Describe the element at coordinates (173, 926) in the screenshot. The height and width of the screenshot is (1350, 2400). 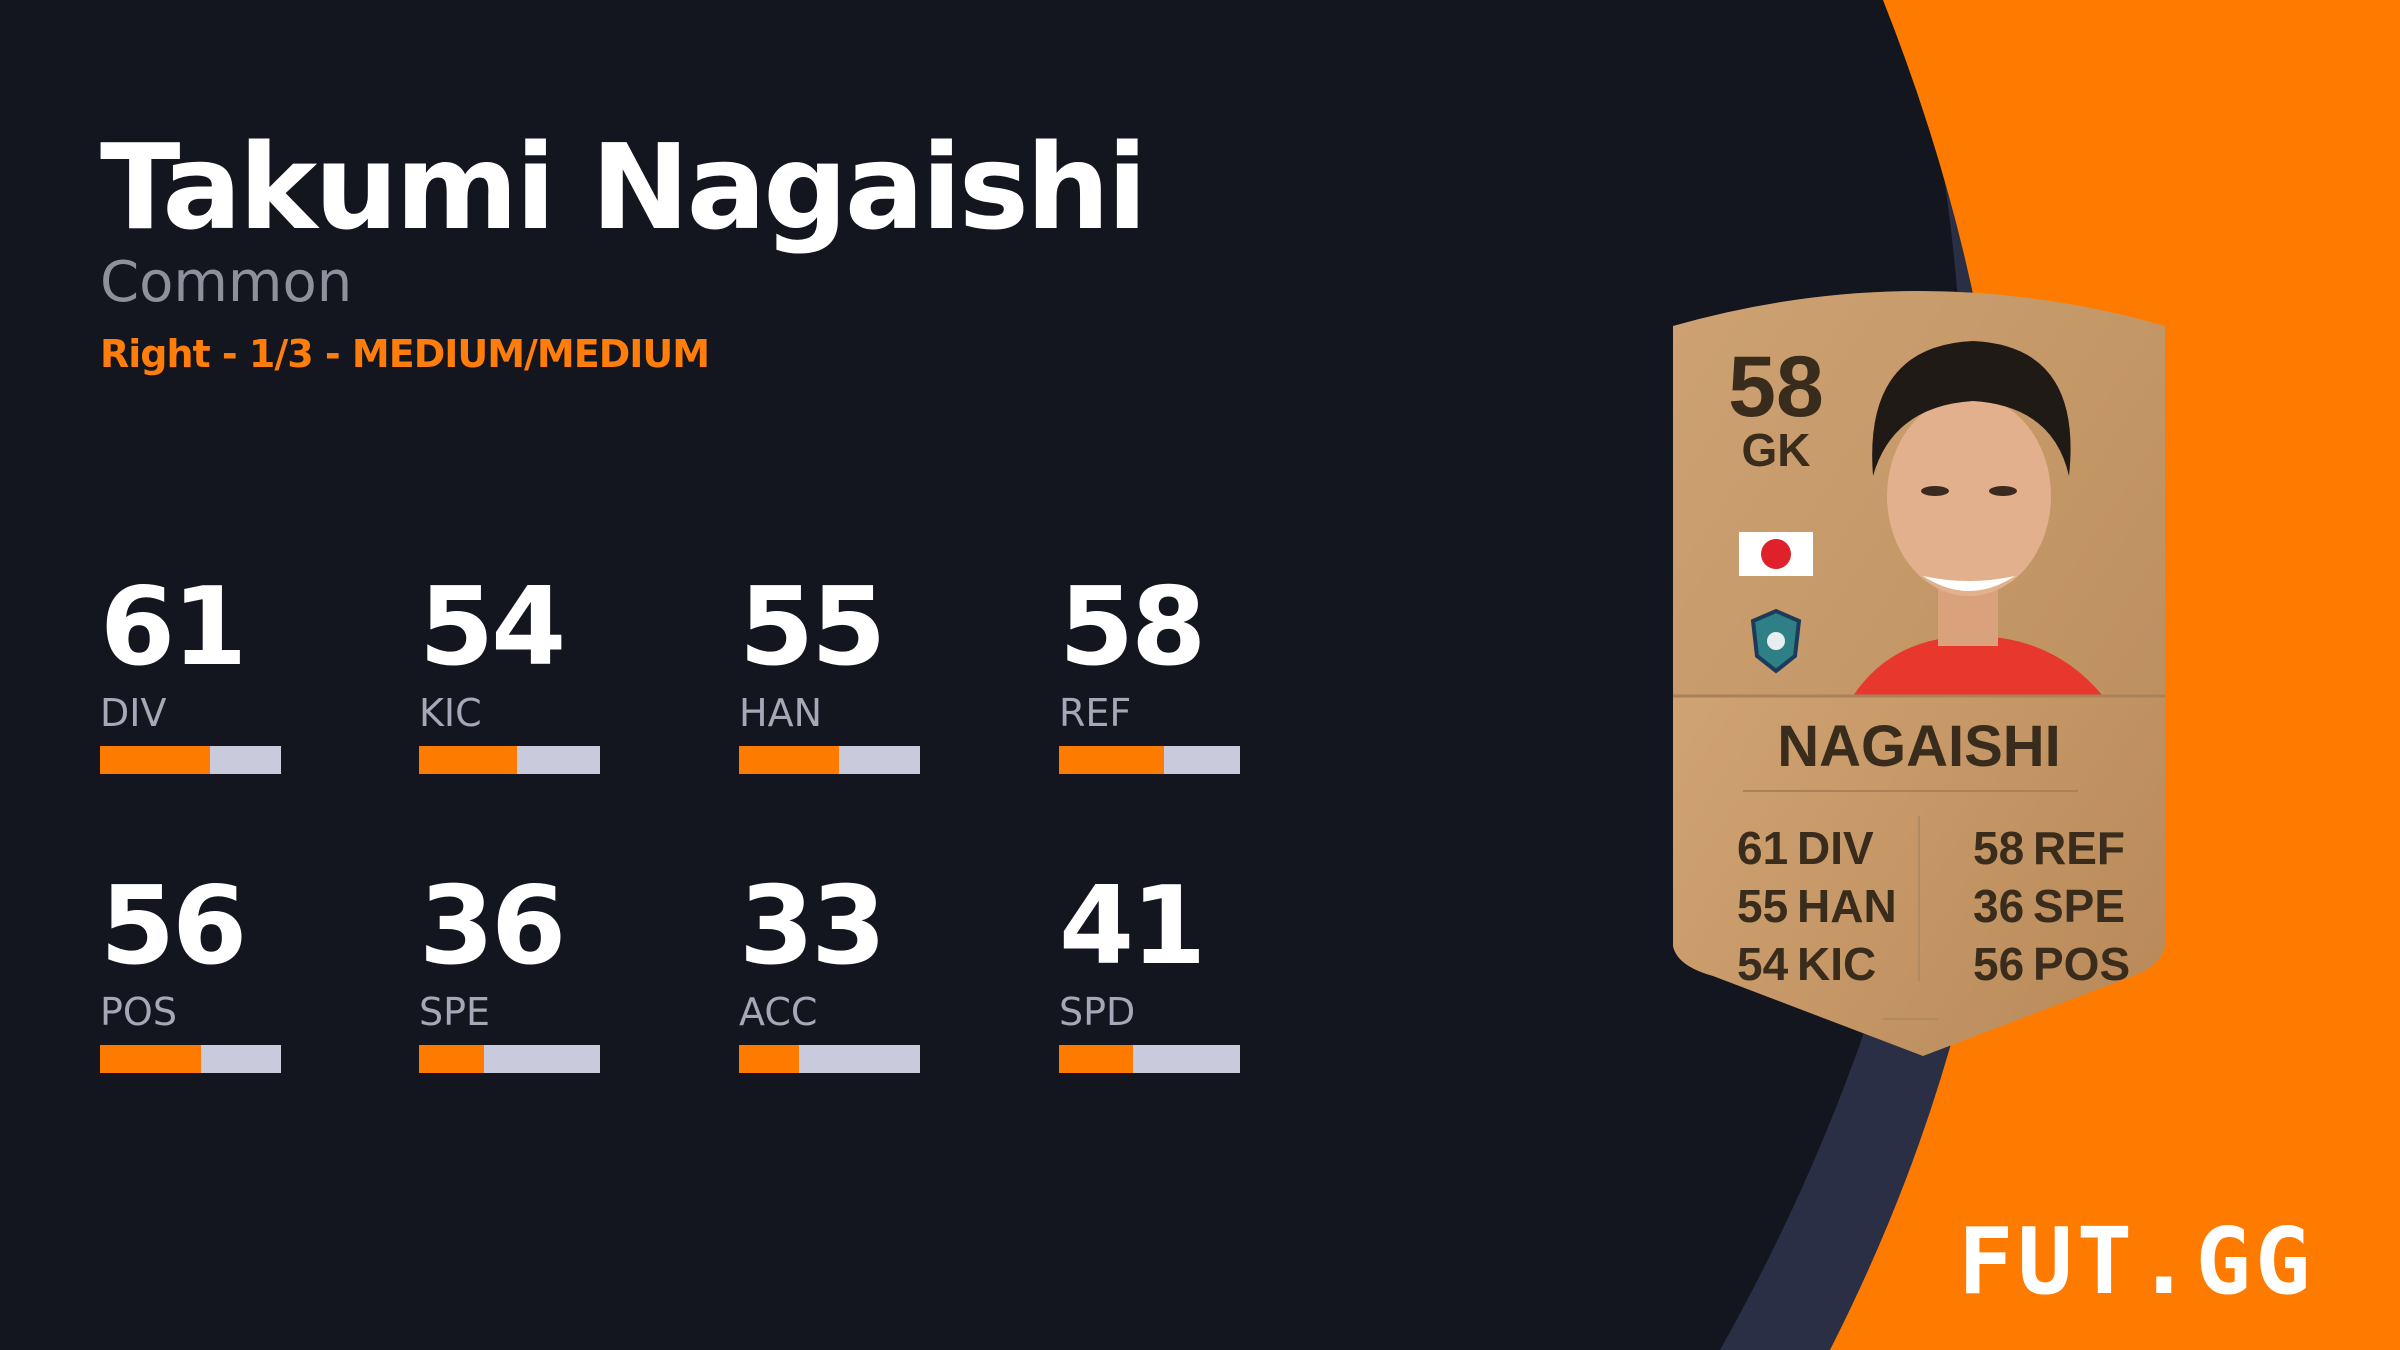
I see `stat-value: 56` at that location.